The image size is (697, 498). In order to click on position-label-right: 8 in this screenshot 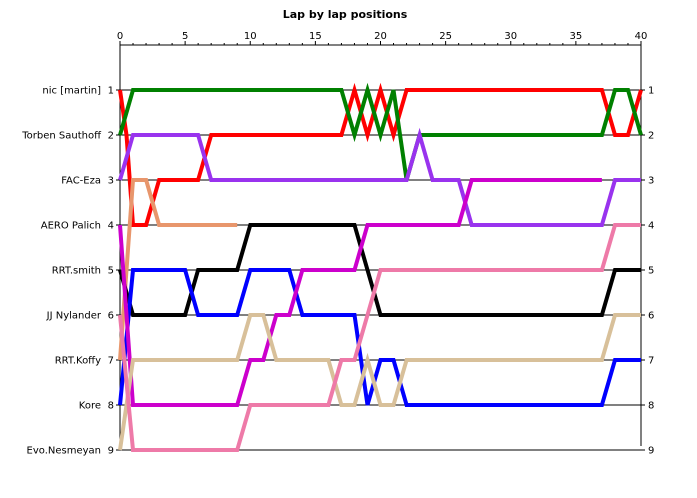, I will do `click(651, 406)`.